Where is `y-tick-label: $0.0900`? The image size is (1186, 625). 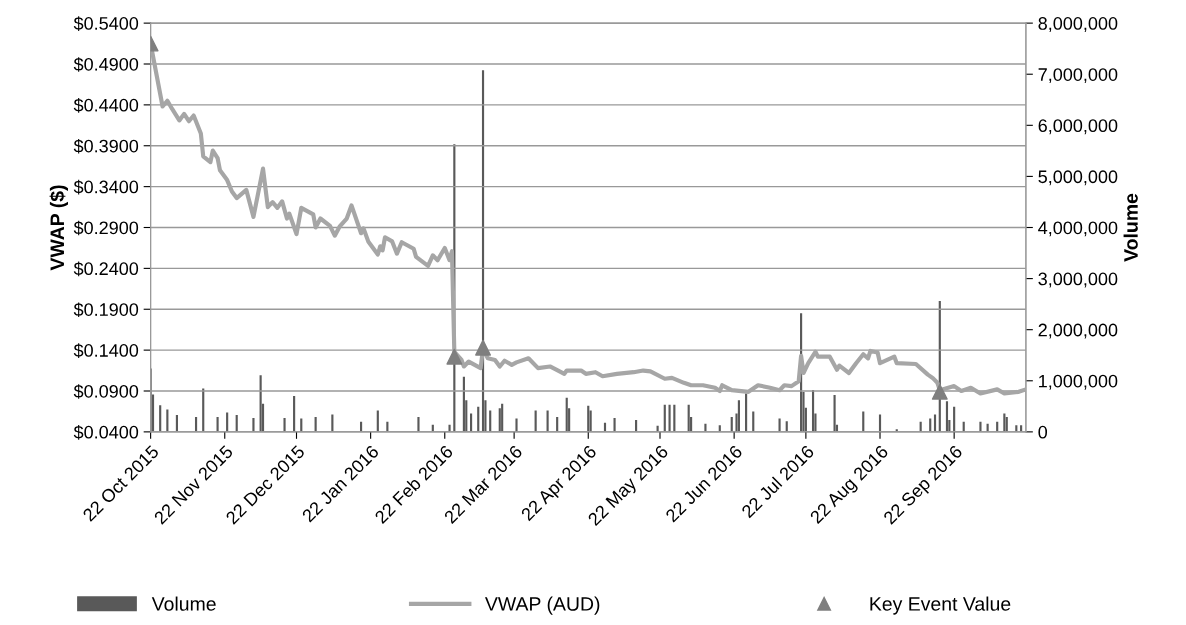
y-tick-label: $0.0900 is located at coordinates (106, 391).